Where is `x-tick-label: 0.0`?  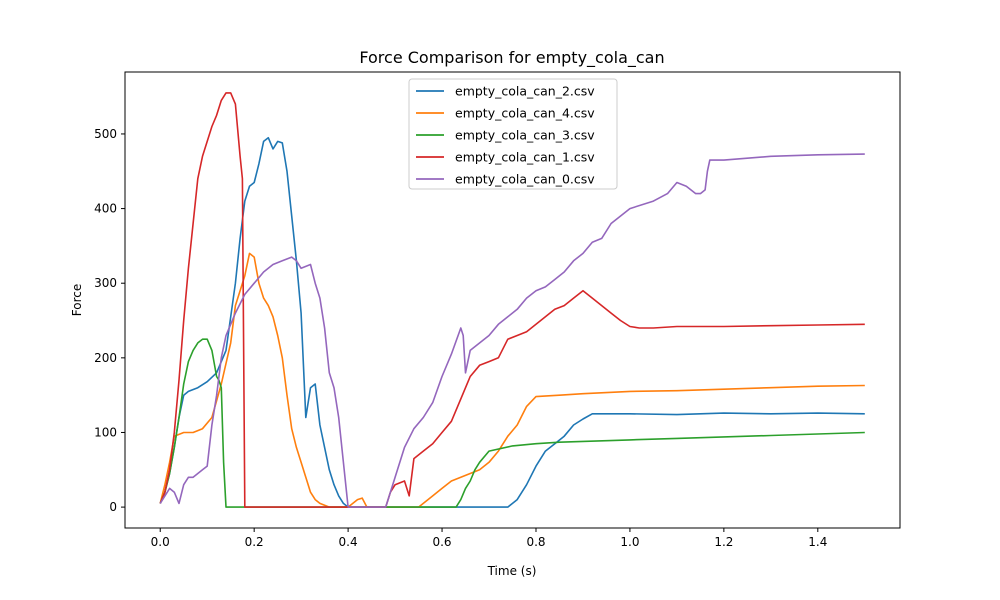 x-tick-label: 0.0 is located at coordinates (160, 542).